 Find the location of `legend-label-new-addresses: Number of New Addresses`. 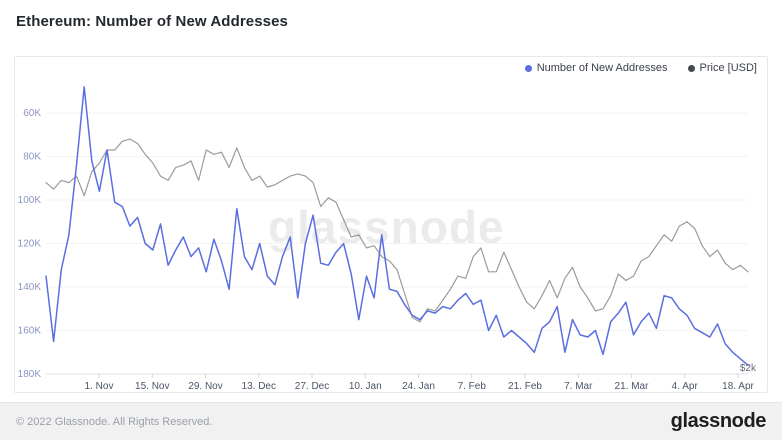

legend-label-new-addresses: Number of New Addresses is located at coordinates (602, 68).